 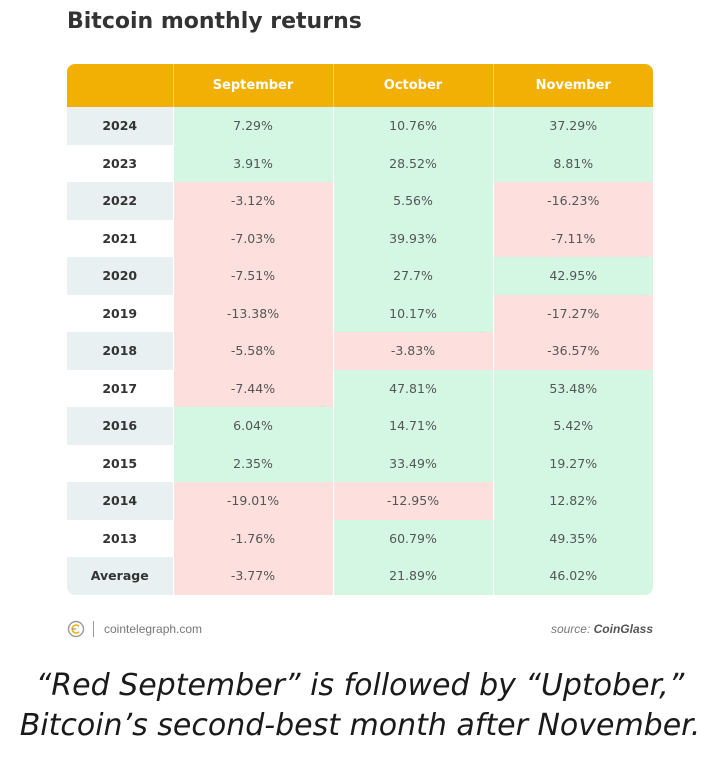 I want to click on row-label: 2020, so click(x=120, y=276).